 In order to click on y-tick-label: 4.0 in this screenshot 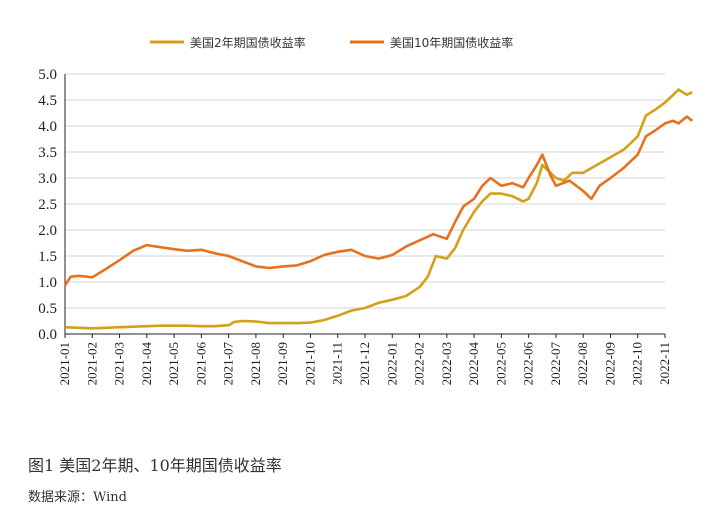, I will do `click(47, 127)`.